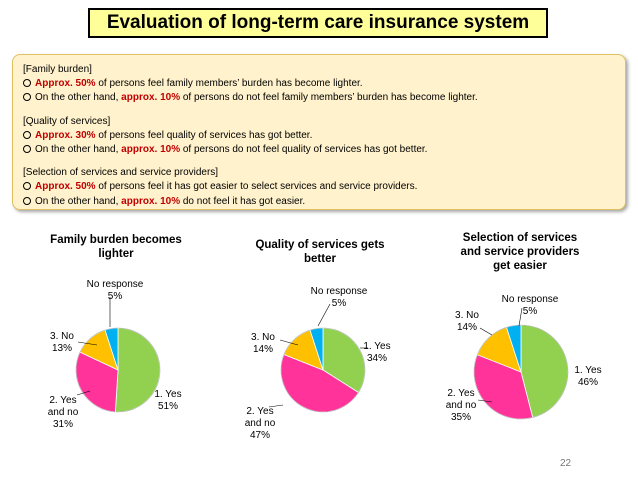  I want to click on pie-chart-title: get easier, so click(520, 266).